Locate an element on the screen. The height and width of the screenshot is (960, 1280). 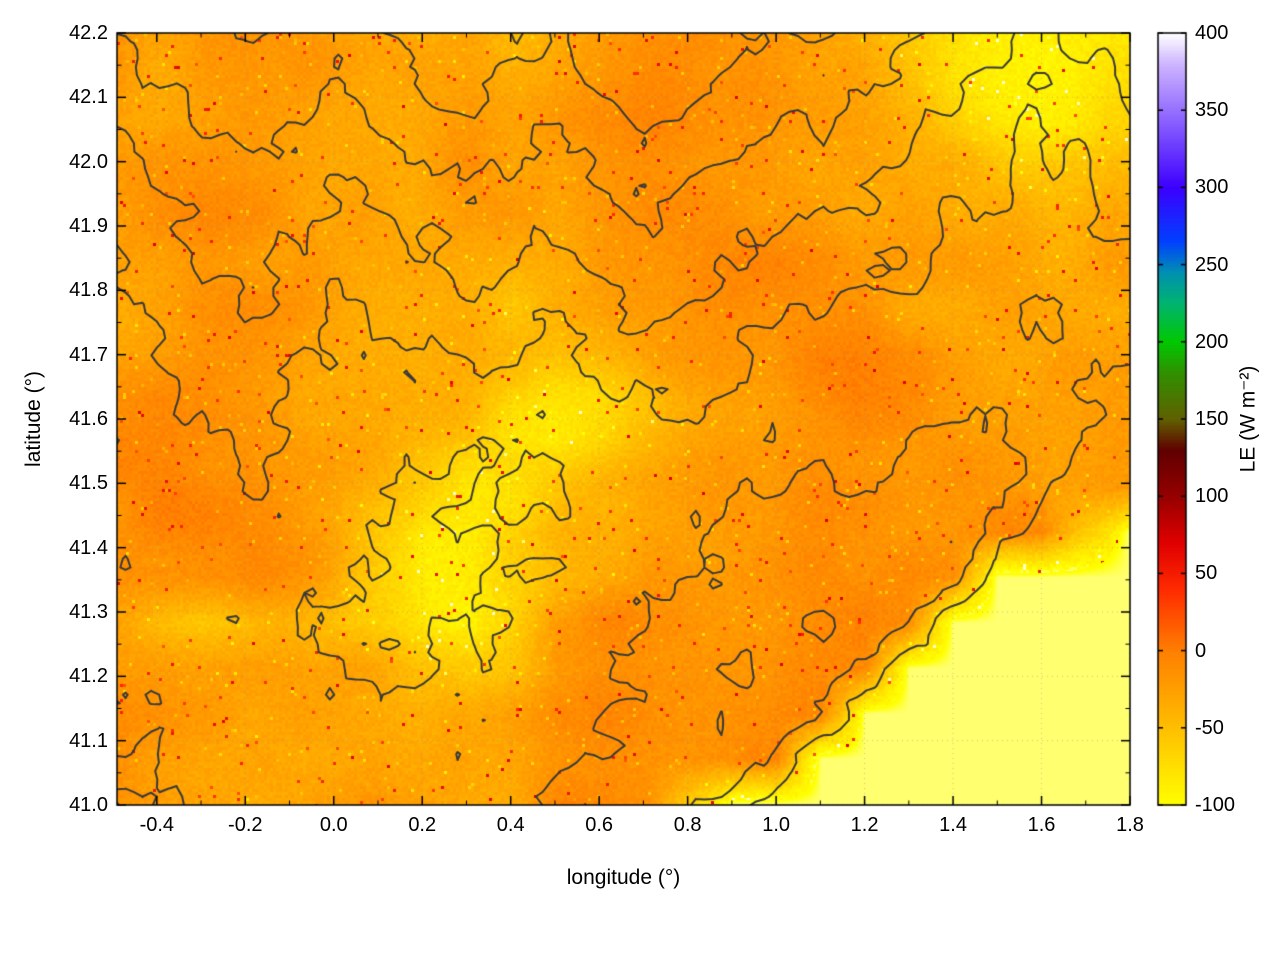
x-tick-label: 0.6 is located at coordinates (599, 825).